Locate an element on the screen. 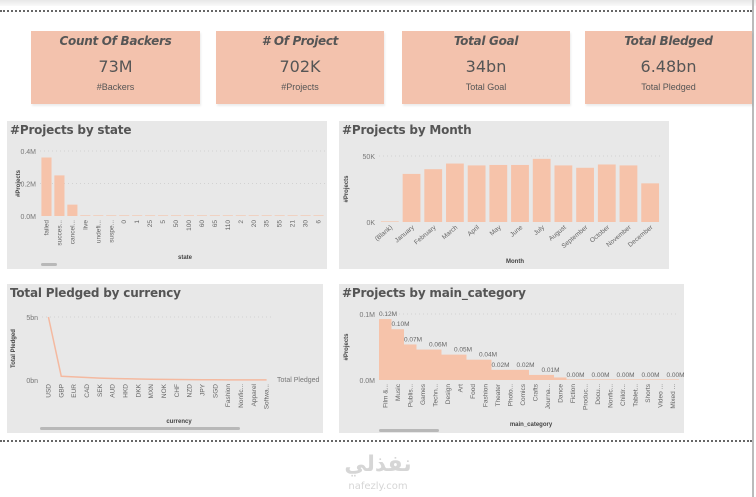  bar-crafts is located at coordinates (535, 377).